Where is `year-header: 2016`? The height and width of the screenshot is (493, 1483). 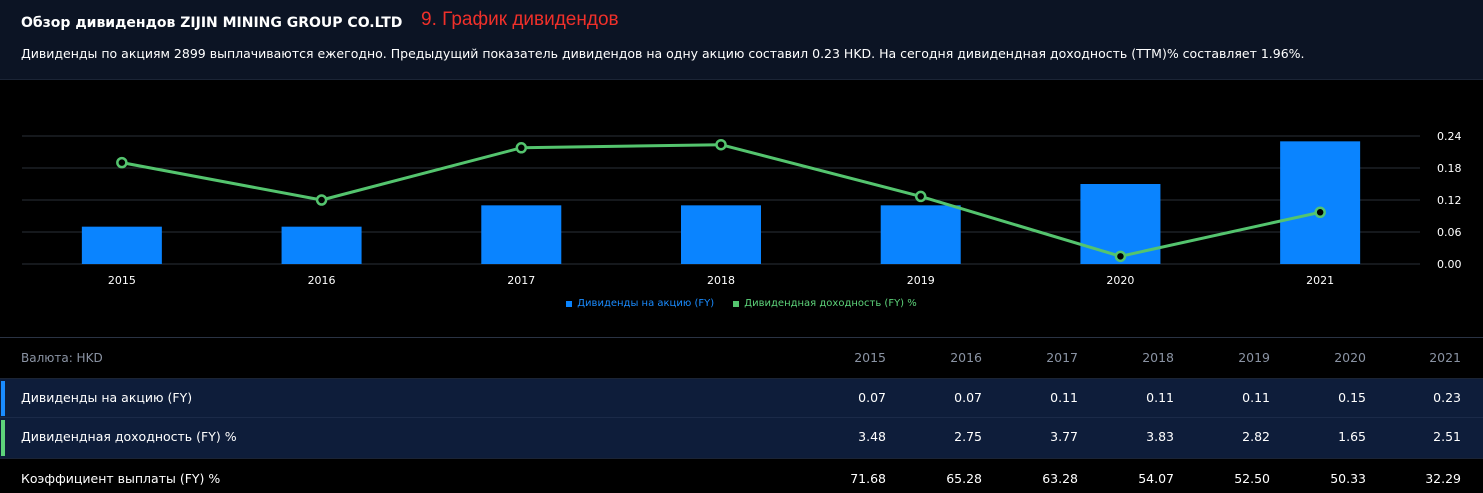
year-header: 2016 is located at coordinates (966, 357).